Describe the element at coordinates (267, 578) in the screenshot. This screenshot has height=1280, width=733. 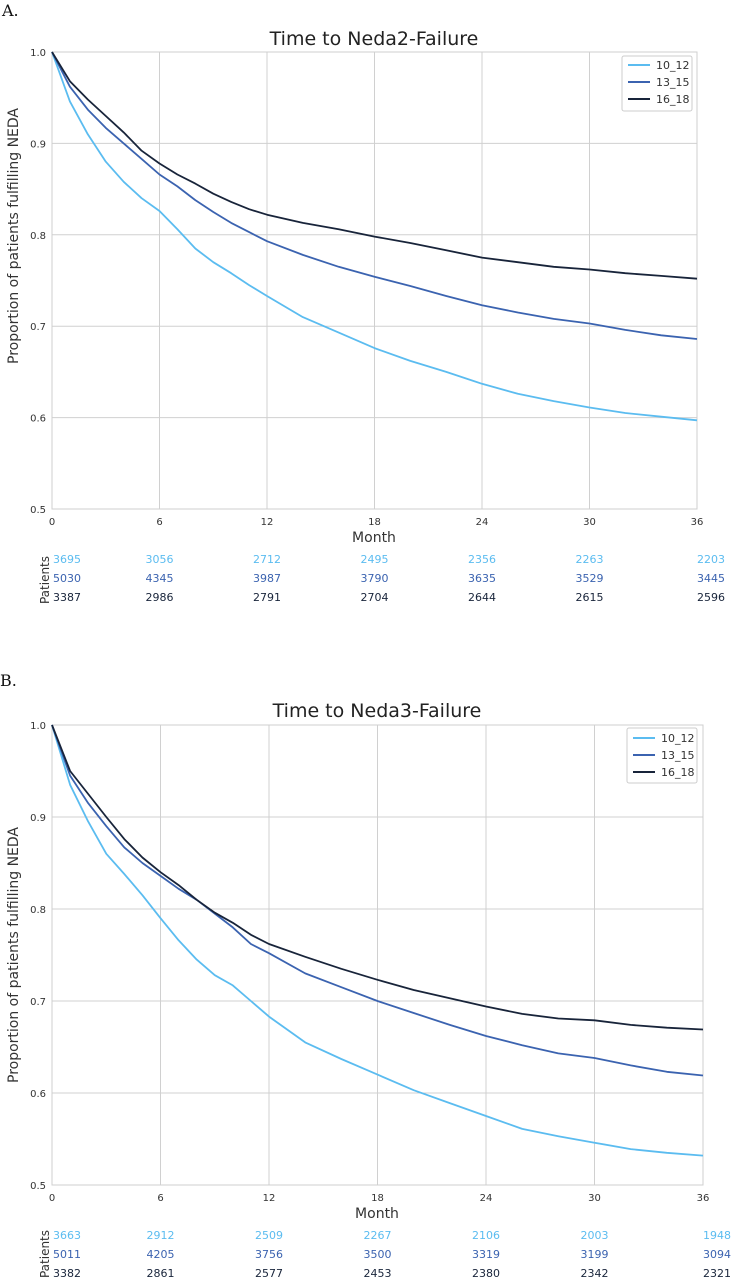
I see `risk-count-a-13_15-2: 3987` at that location.